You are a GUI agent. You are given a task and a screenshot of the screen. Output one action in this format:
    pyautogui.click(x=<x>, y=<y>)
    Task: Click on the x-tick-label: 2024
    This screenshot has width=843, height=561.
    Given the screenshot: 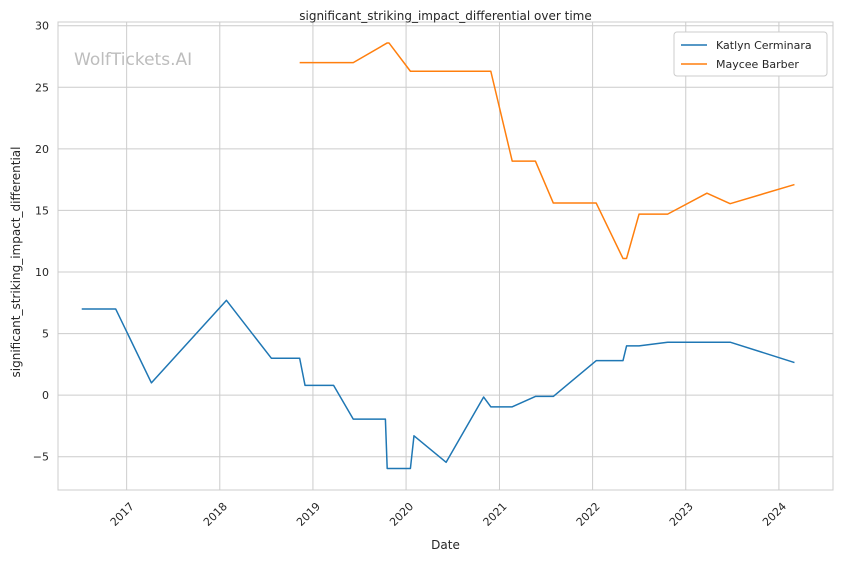 What is the action you would take?
    pyautogui.click(x=774, y=514)
    